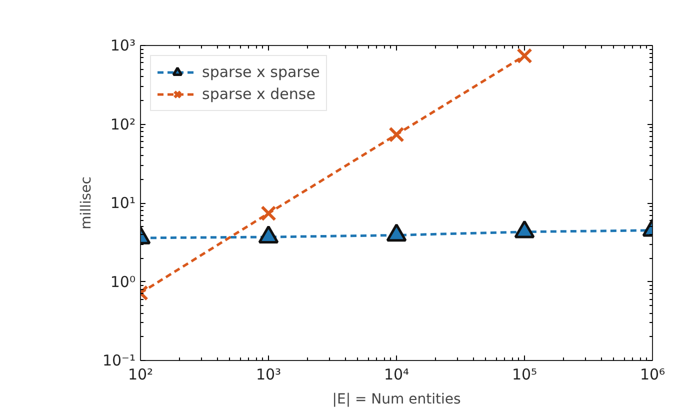 The width and height of the screenshot is (692, 410). What do you see at coordinates (123, 45) in the screenshot?
I see `y-tick-label: 10³` at bounding box center [123, 45].